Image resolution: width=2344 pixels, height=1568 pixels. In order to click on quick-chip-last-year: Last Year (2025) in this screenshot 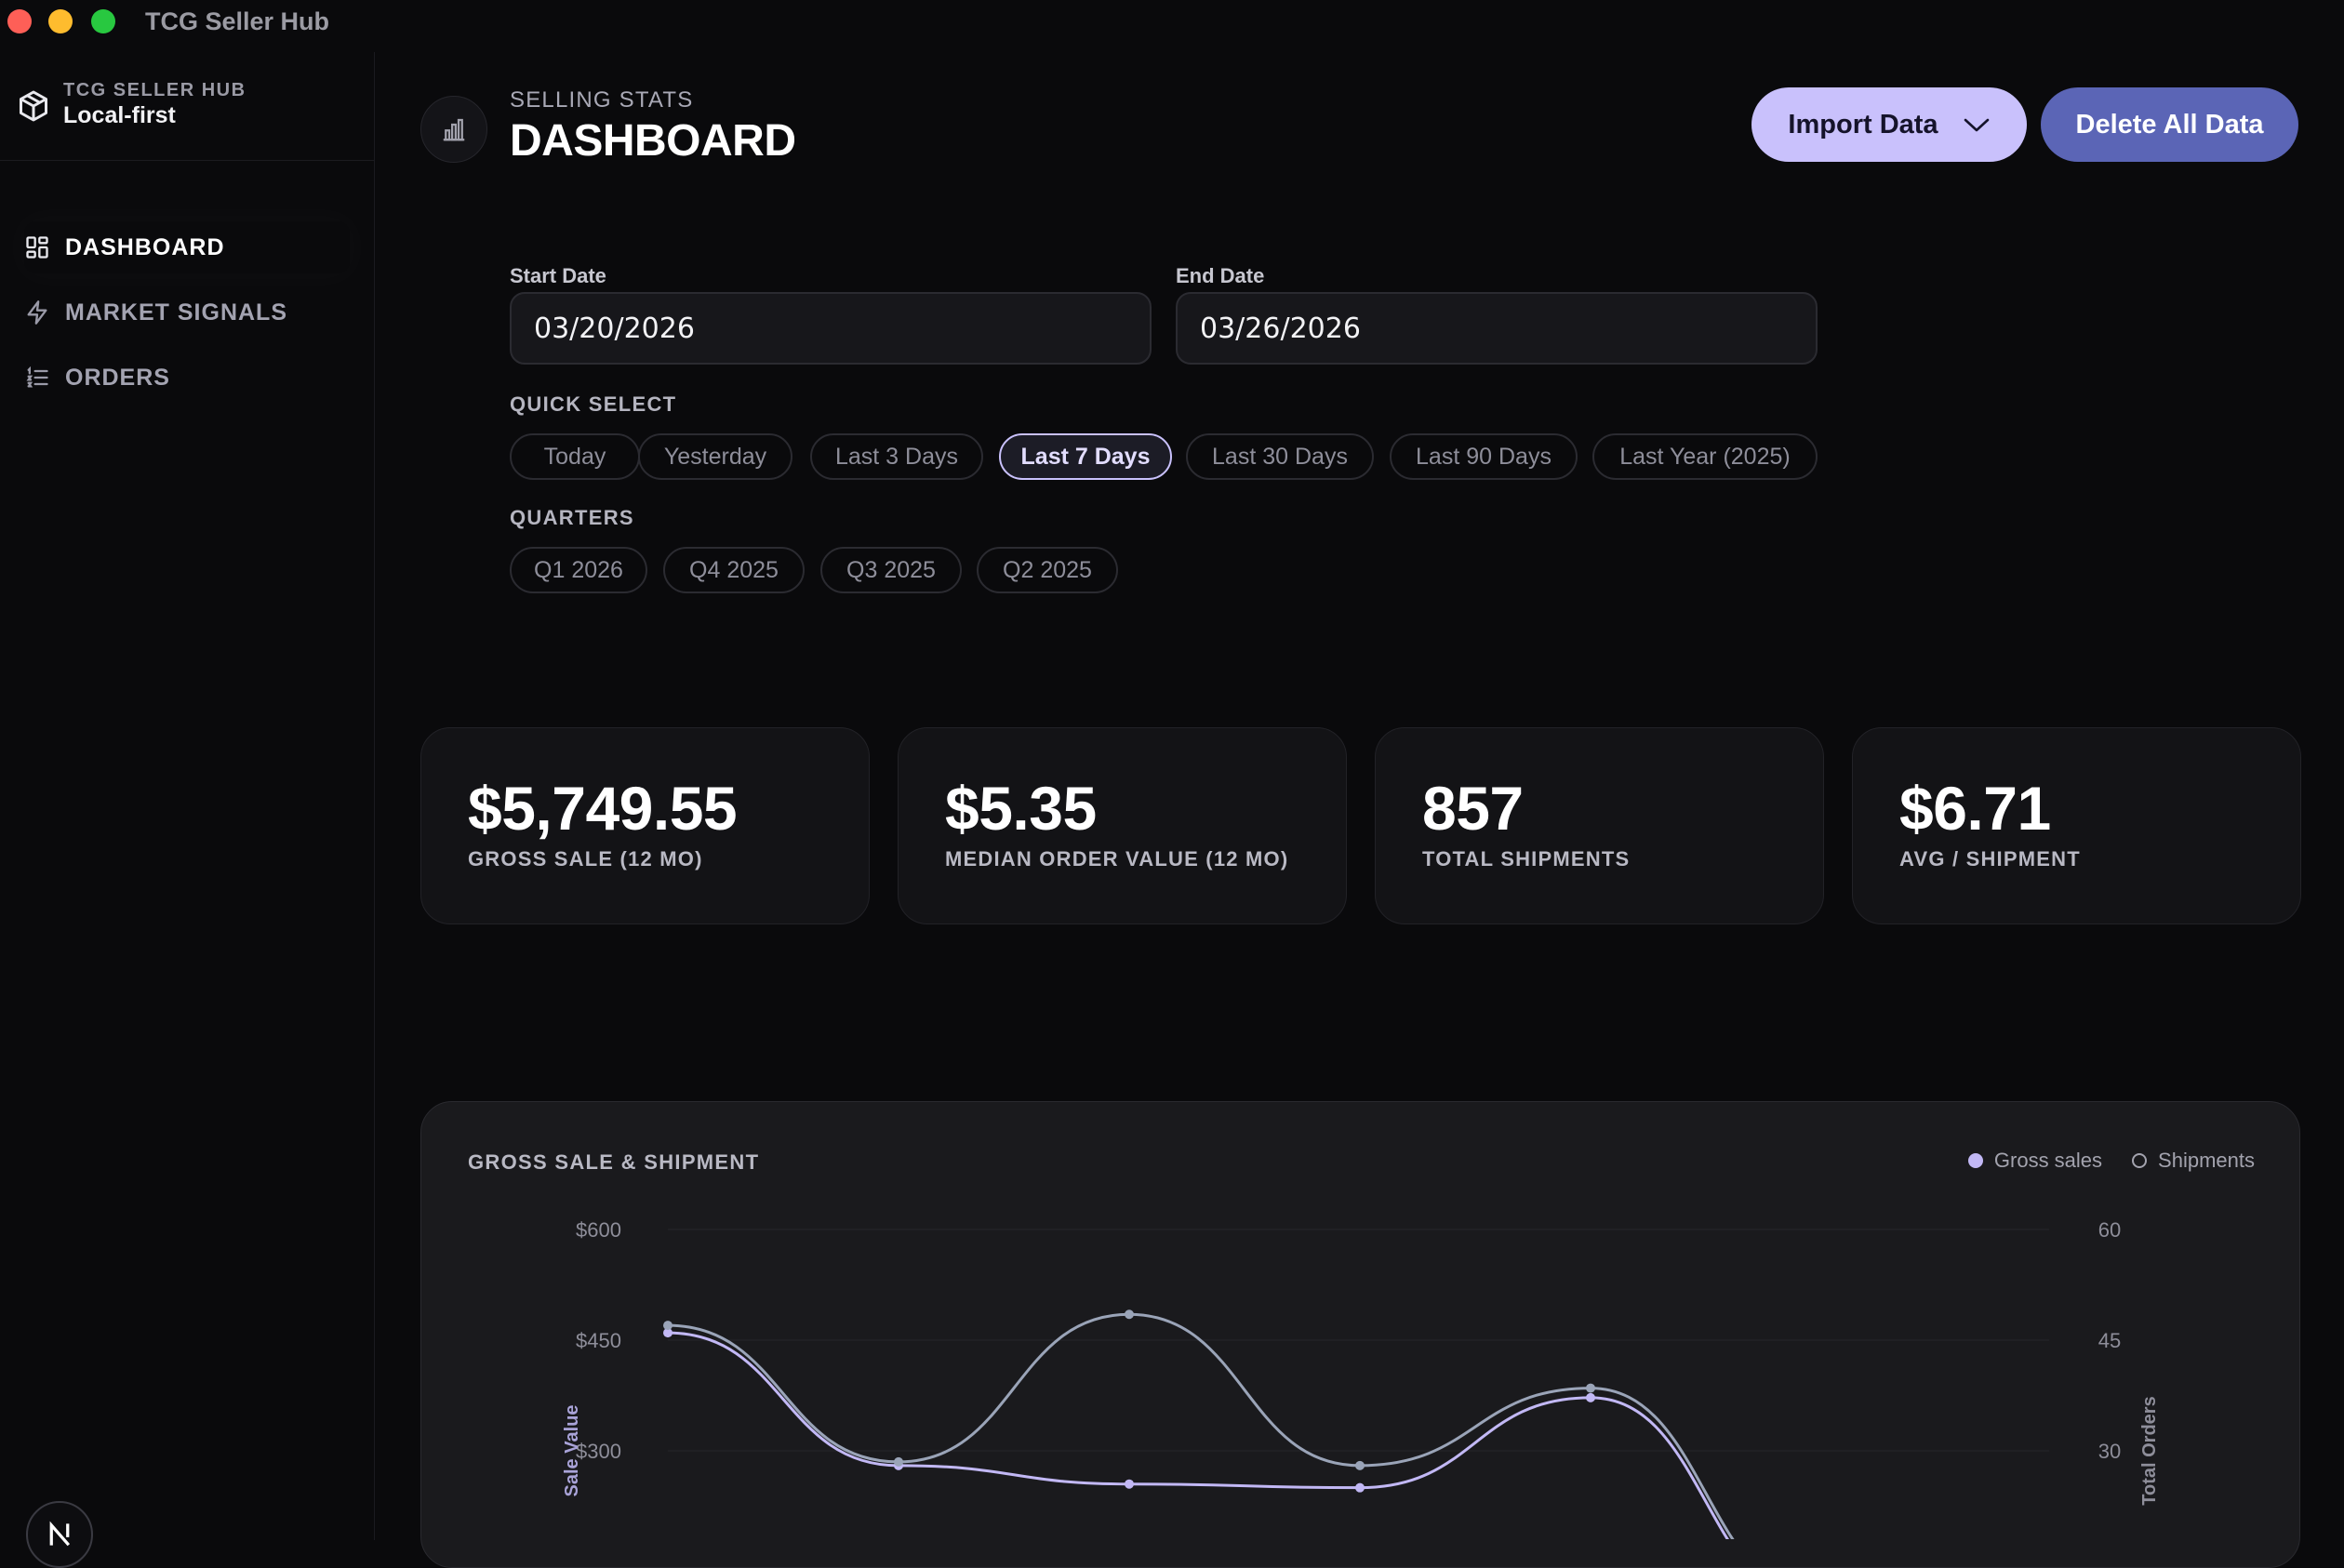, I will do `click(1705, 456)`.